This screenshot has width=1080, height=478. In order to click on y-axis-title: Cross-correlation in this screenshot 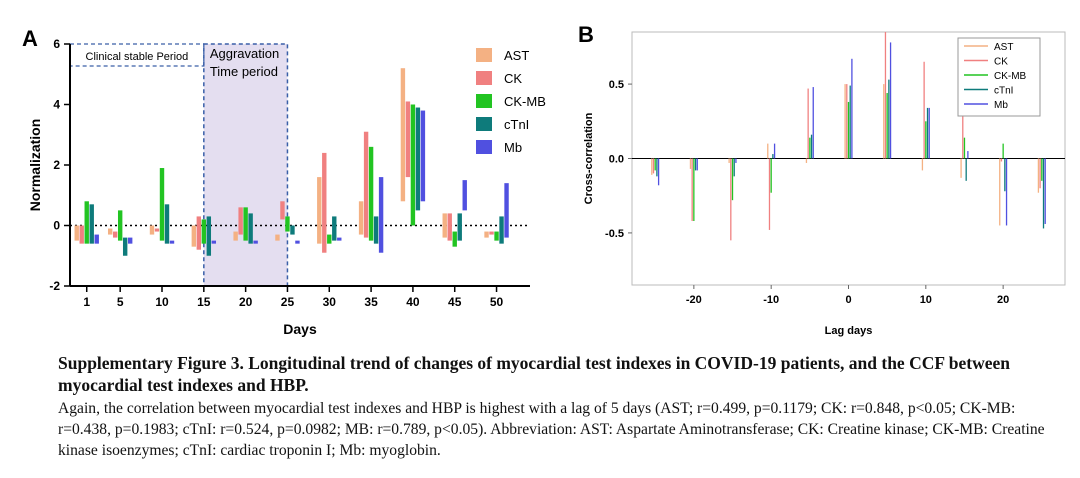, I will do `click(589, 158)`.